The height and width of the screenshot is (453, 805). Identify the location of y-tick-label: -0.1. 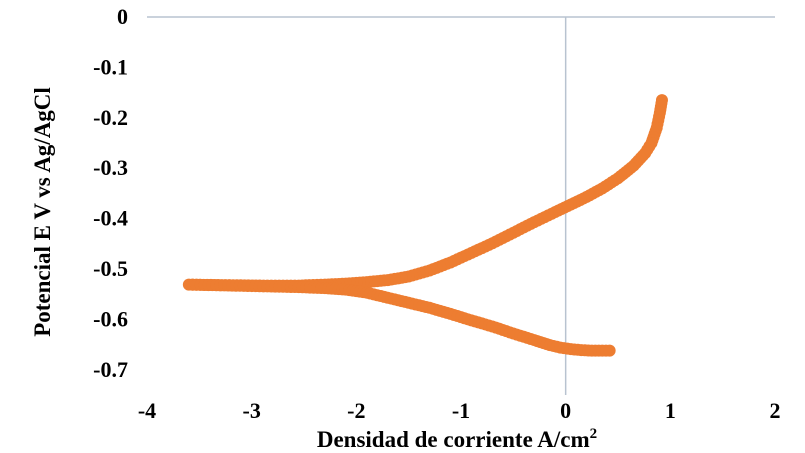
(110, 66).